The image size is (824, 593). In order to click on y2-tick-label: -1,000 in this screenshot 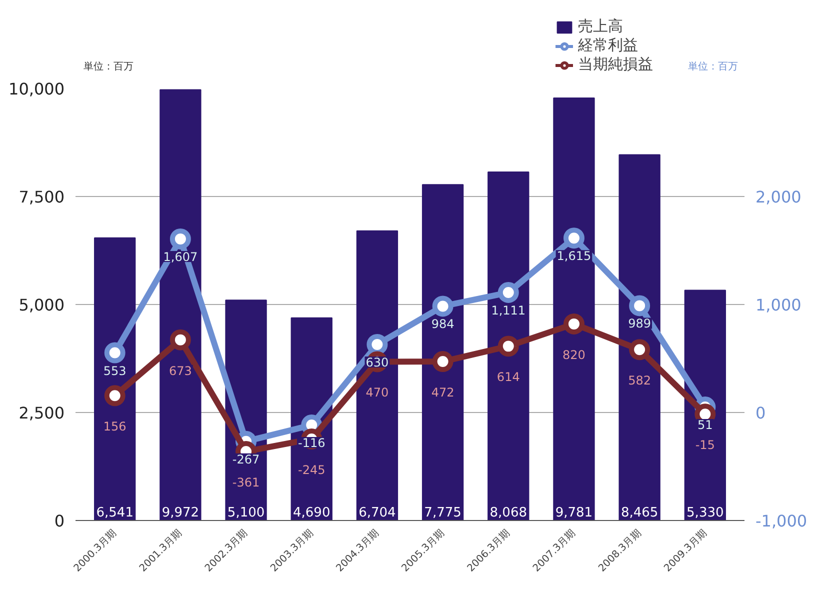, I will do `click(782, 521)`.